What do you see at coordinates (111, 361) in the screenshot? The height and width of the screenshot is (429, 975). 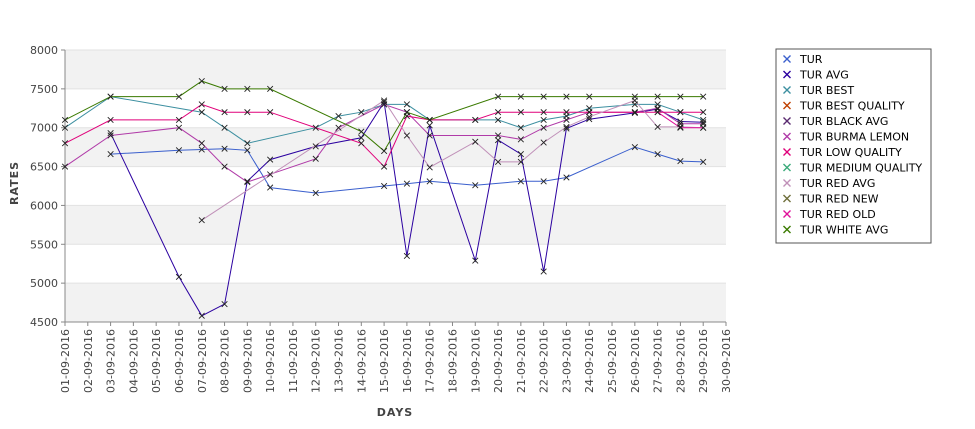 I see `x-tick-label: 03-09-2016` at bounding box center [111, 361].